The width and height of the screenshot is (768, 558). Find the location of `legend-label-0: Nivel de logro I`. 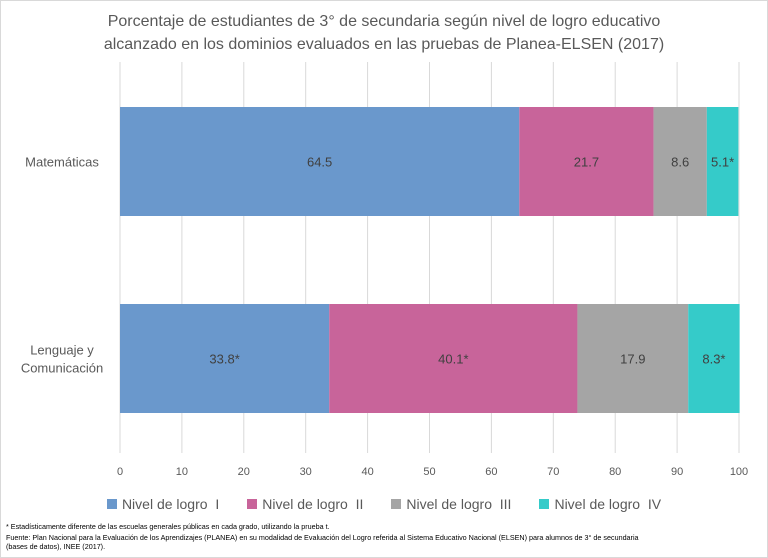

legend-label-0: Nivel de logro I is located at coordinates (170, 504).